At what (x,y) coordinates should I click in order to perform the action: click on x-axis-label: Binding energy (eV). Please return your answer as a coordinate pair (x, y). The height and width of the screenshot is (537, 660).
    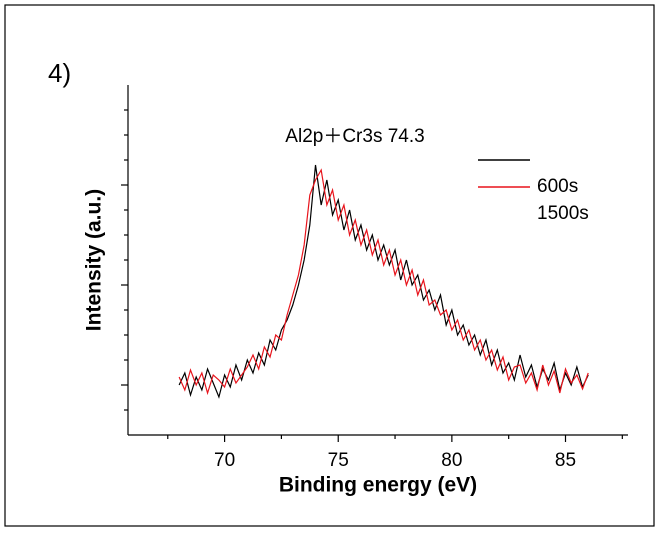
    Looking at the image, I should click on (378, 485).